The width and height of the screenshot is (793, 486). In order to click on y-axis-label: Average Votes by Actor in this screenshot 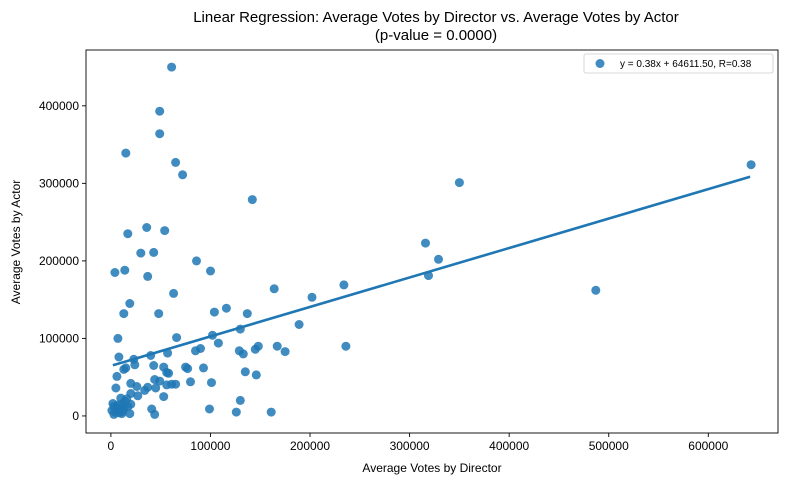, I will do `click(16, 242)`.